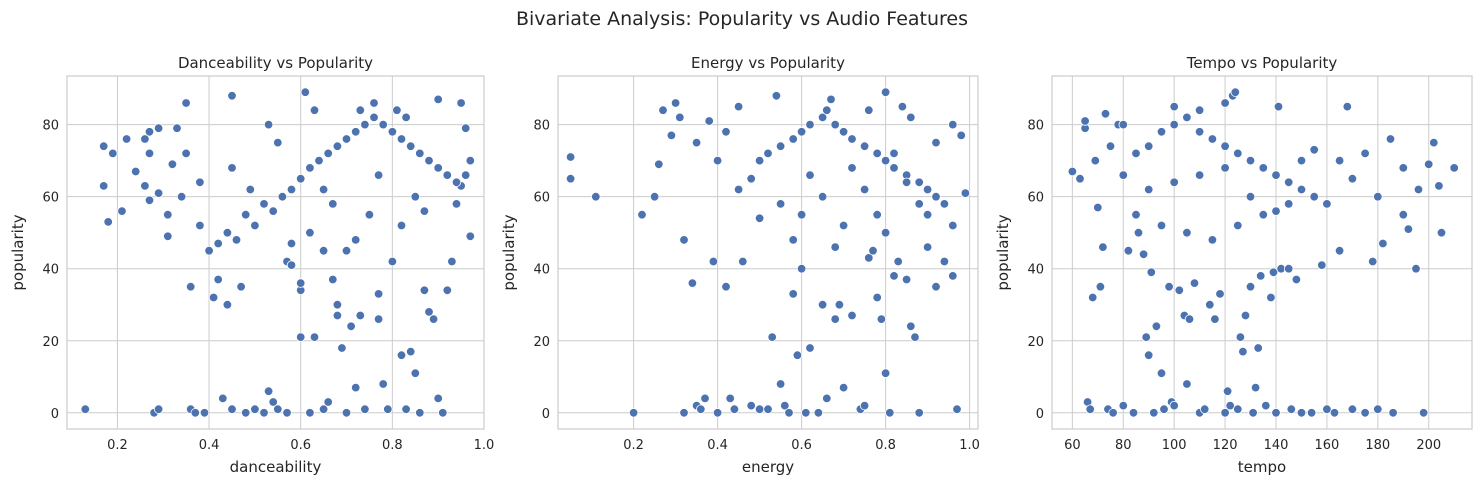  Describe the element at coordinates (1262, 467) in the screenshot. I see `x-axis-label: tempo` at that location.